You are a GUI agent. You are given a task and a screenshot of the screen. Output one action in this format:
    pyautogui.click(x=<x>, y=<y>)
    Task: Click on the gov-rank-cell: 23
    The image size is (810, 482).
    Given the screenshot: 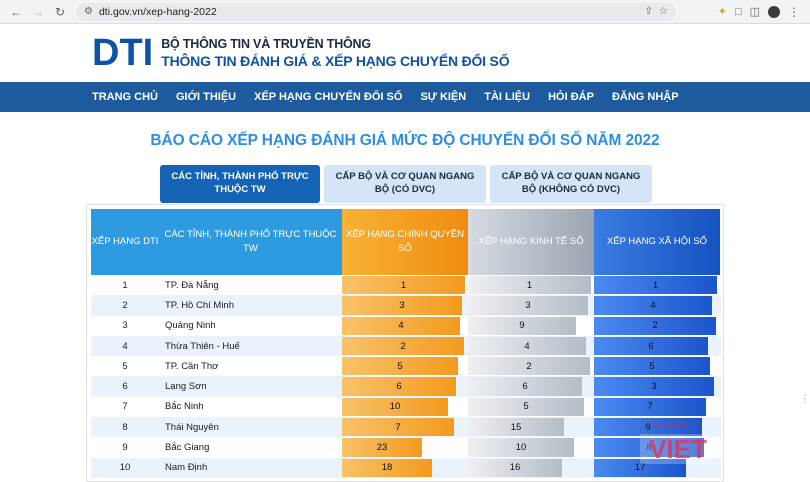 What is the action you would take?
    pyautogui.click(x=405, y=447)
    